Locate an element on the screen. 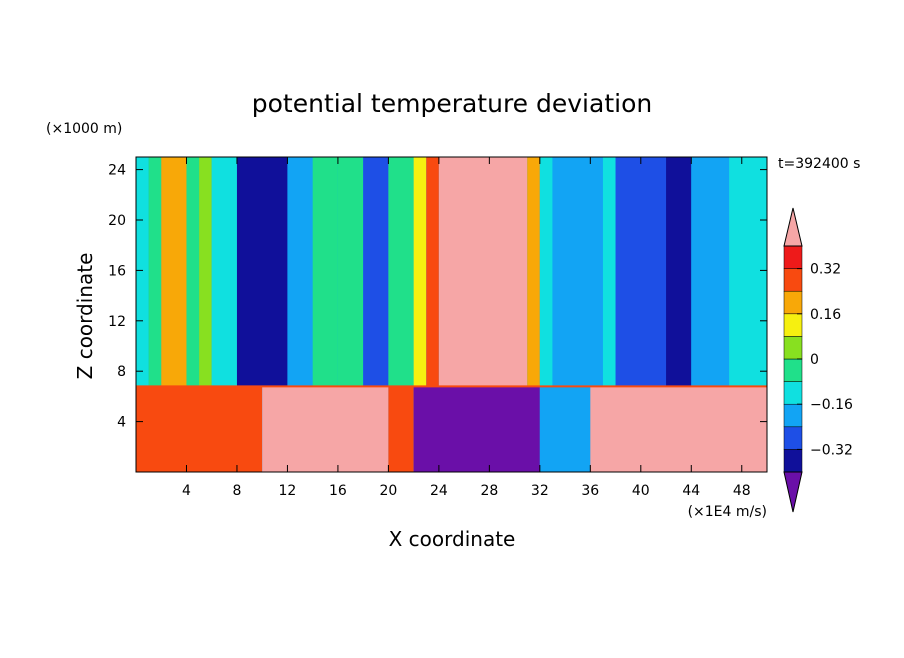 This screenshot has width=904, height=658. colorbar-extend-bottom is located at coordinates (793, 492).